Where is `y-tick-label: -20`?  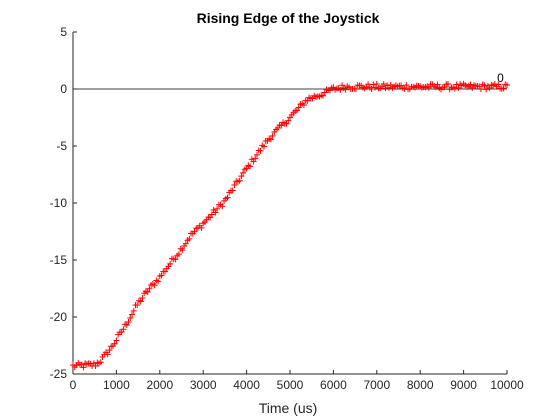
y-tick-label: -20 is located at coordinates (59, 317).